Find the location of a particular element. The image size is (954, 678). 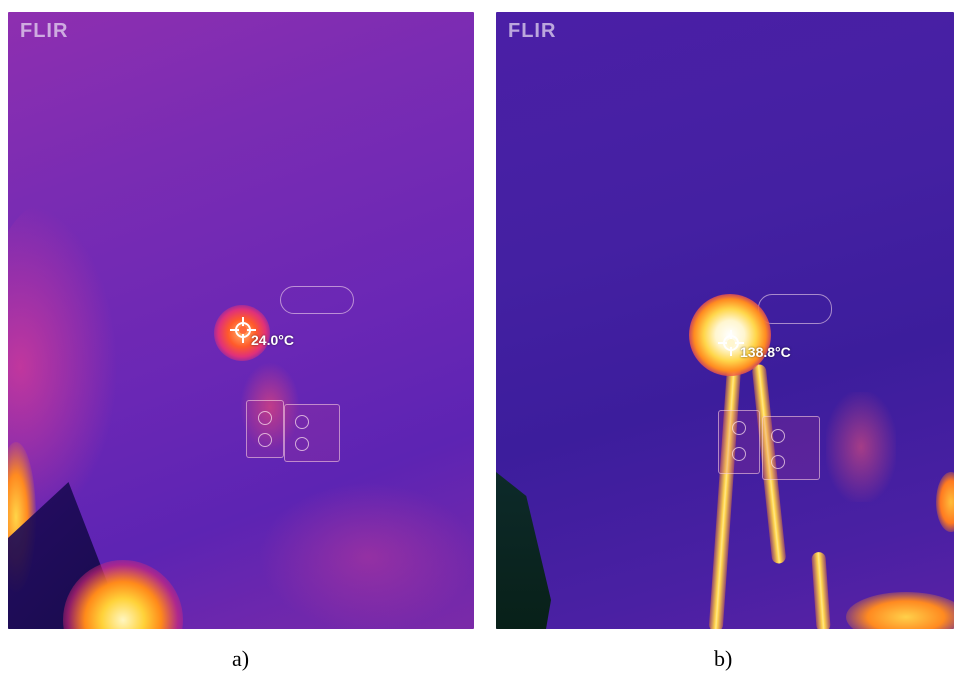

floor-region is located at coordinates (366, 555).